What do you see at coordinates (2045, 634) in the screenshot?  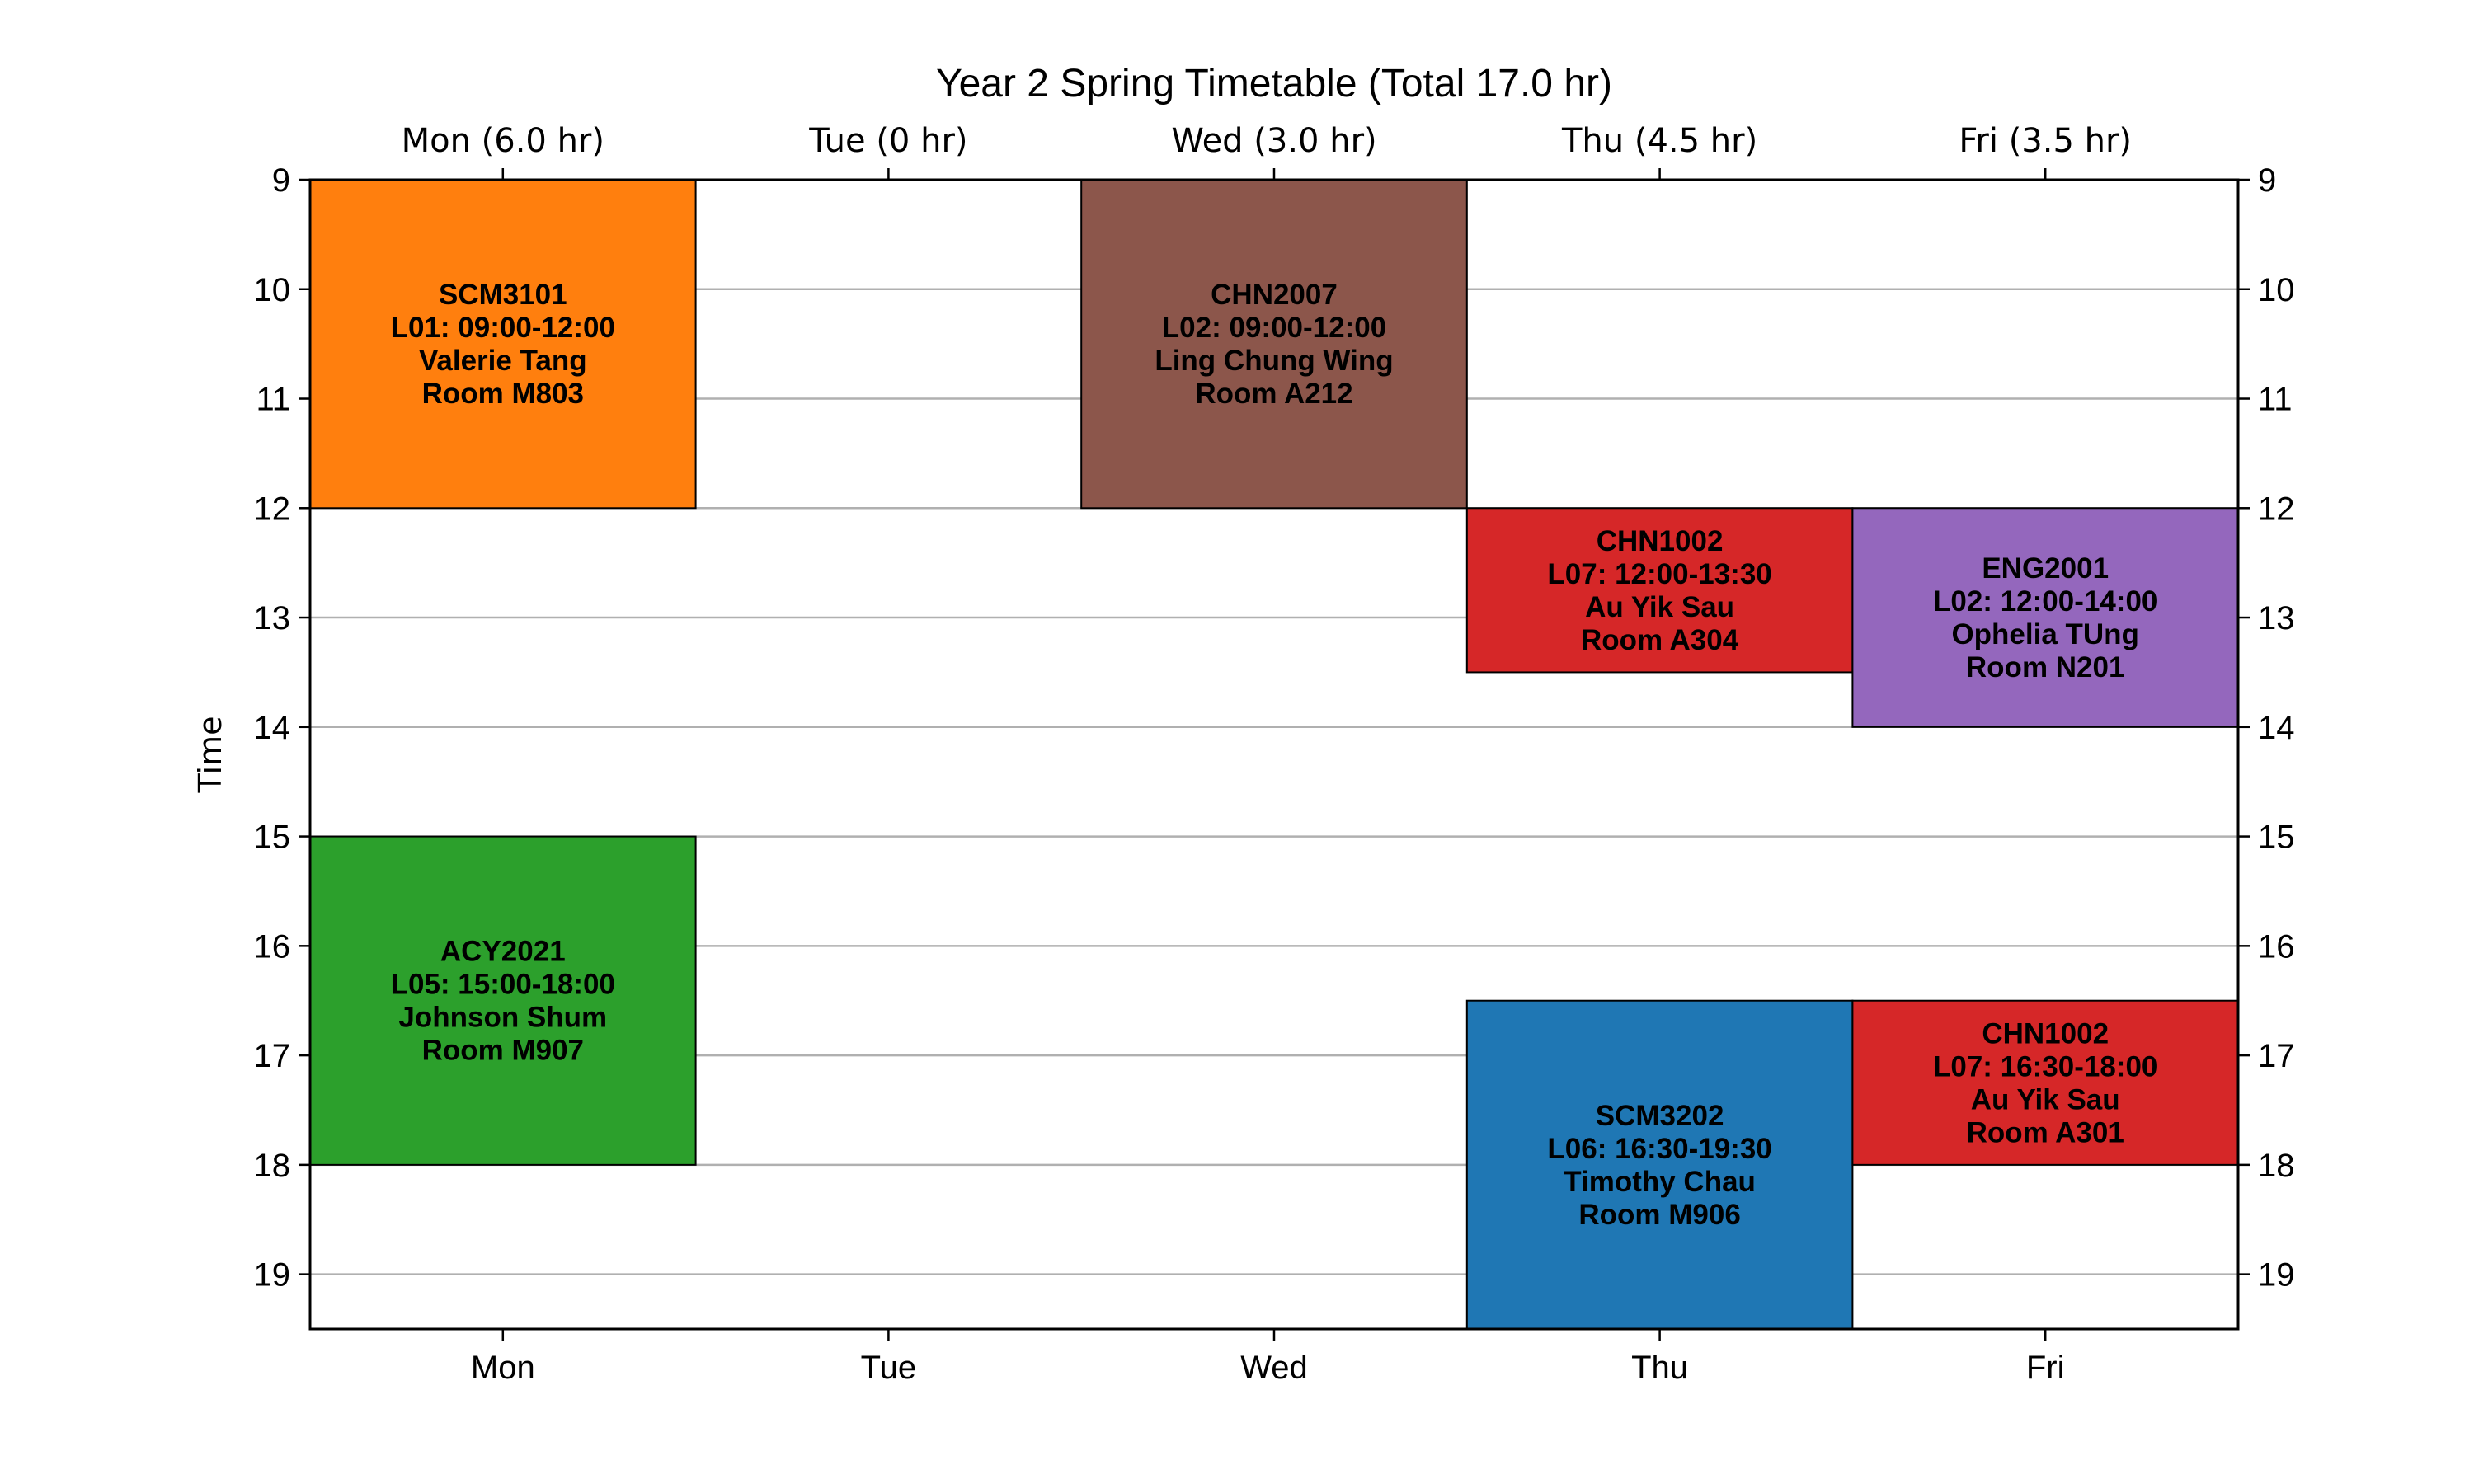 I see `event-label: Ophelia TUng` at bounding box center [2045, 634].